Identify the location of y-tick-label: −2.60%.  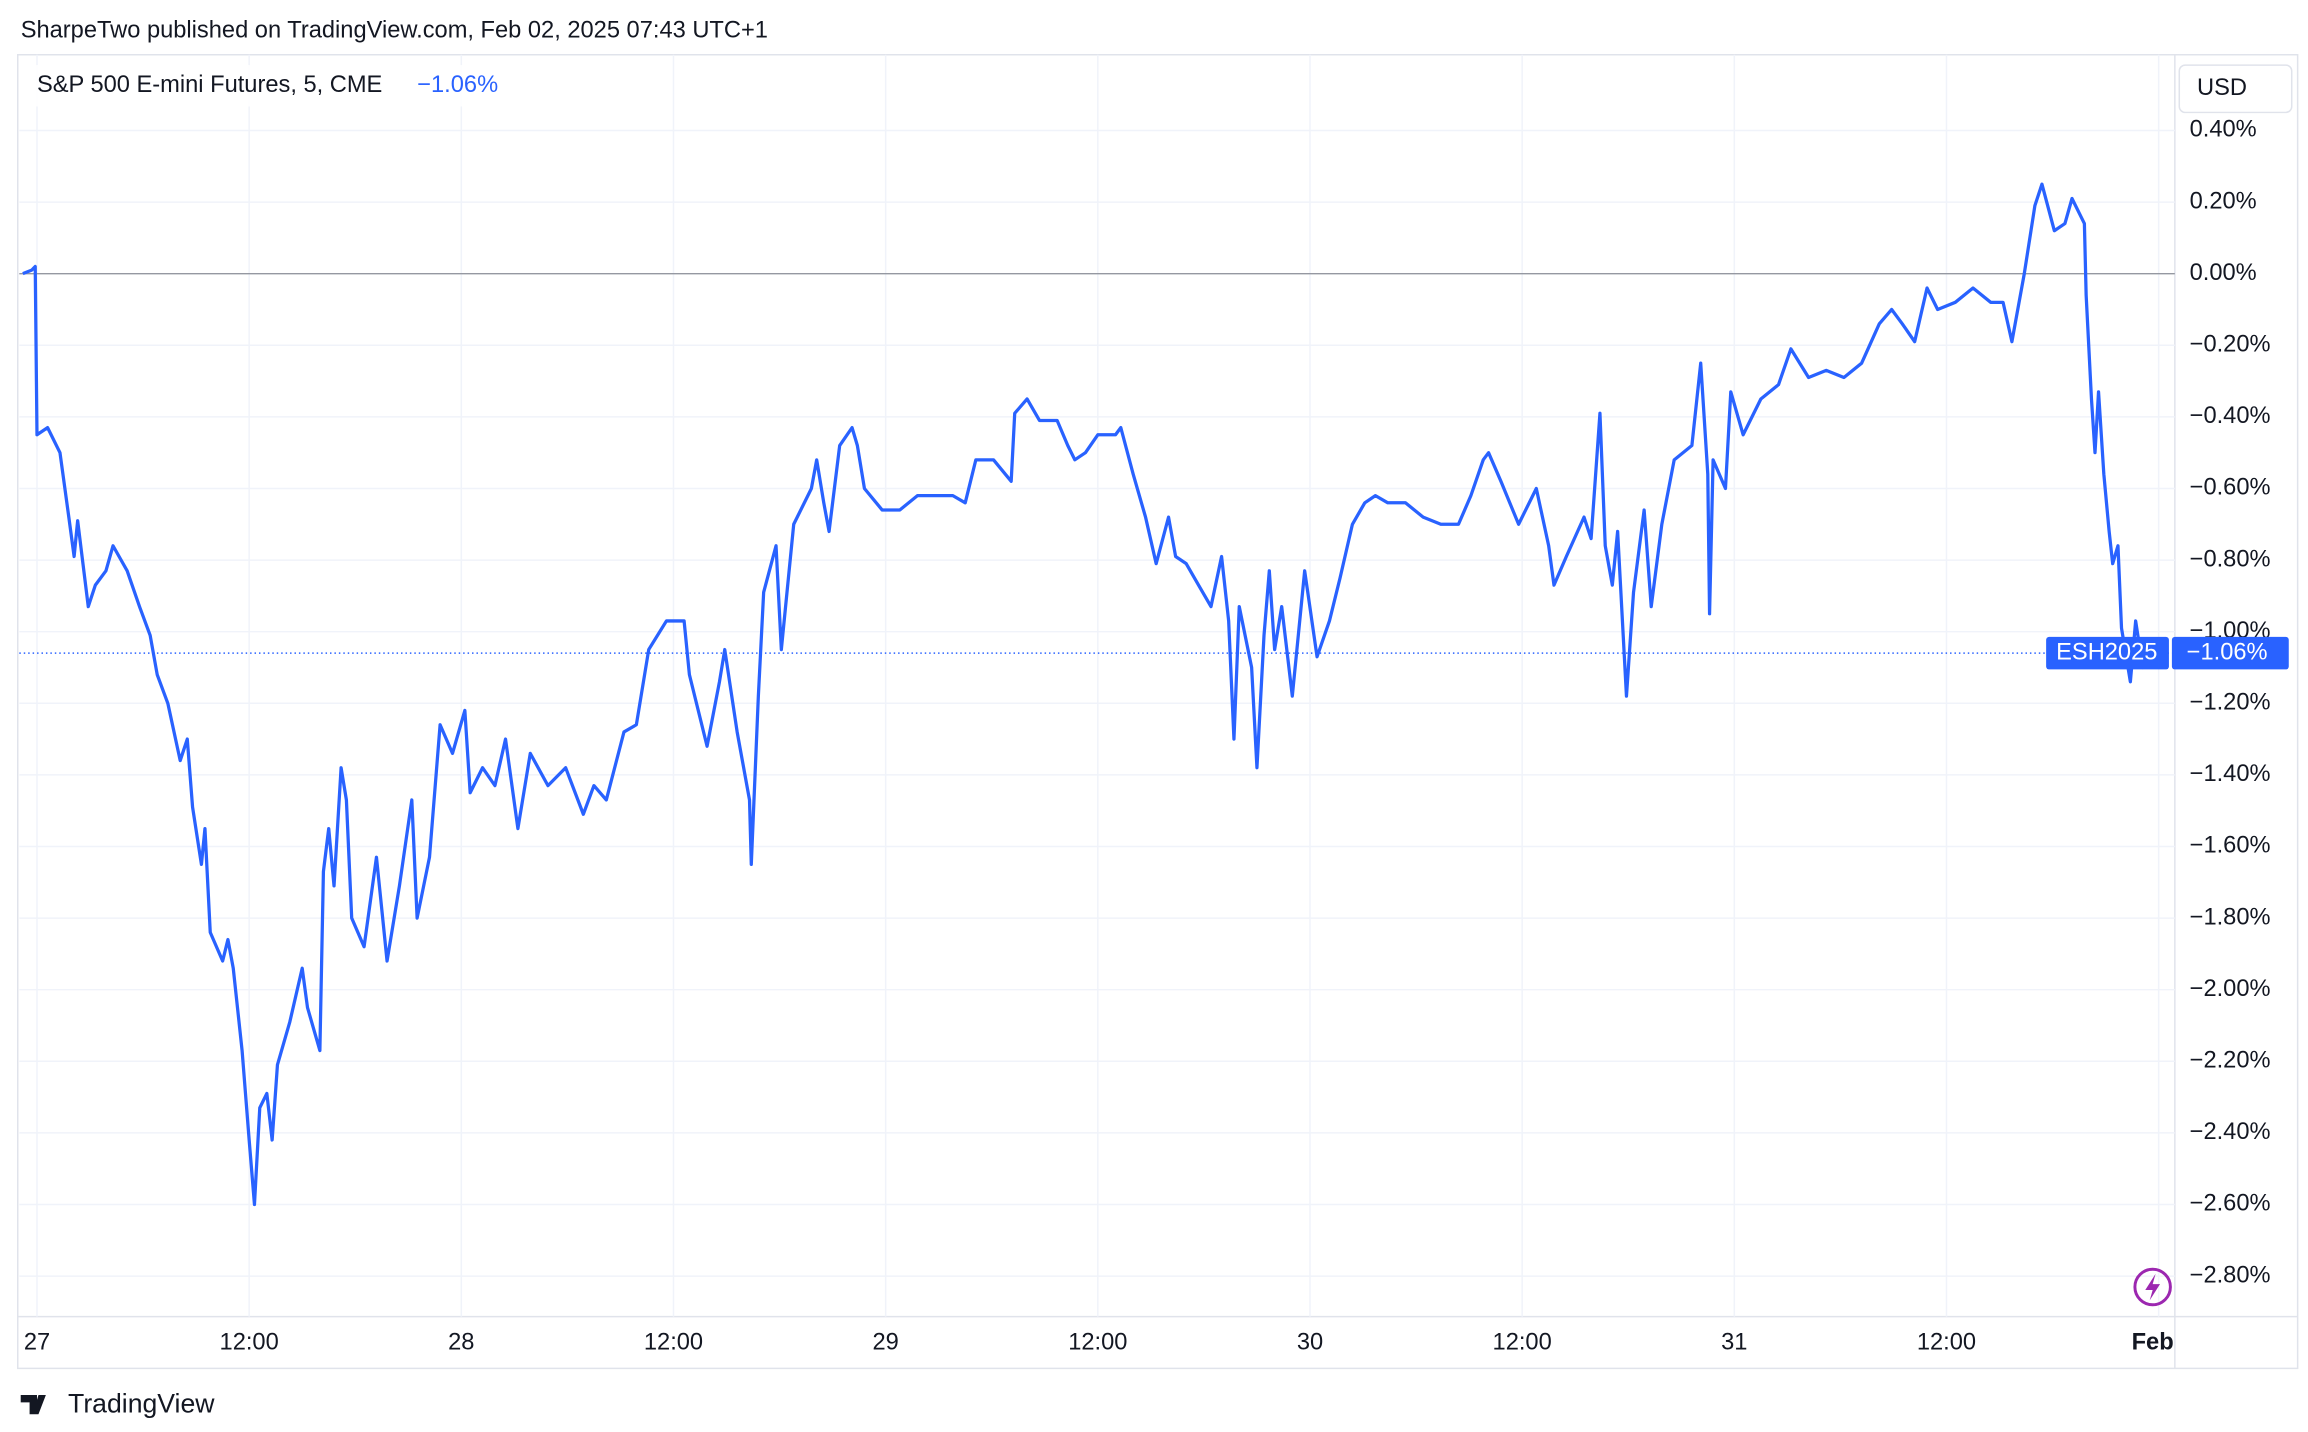
(2230, 1204).